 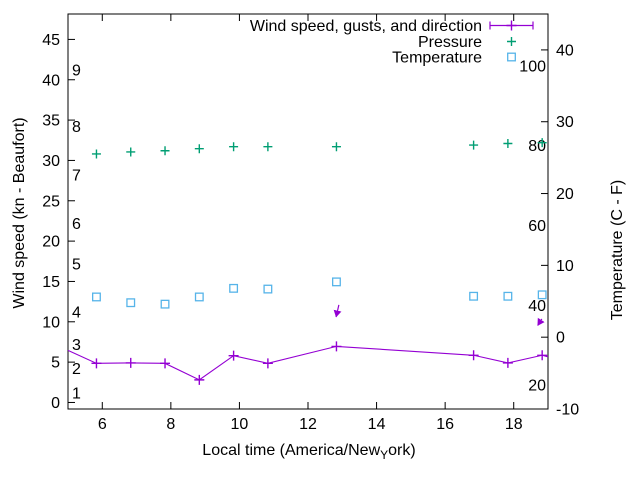 What do you see at coordinates (319, 148) in the screenshot?
I see `series-pressure` at bounding box center [319, 148].